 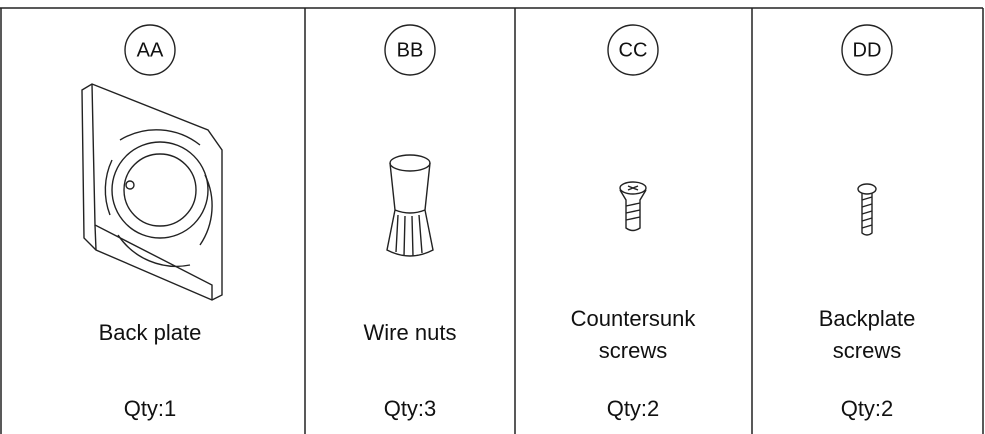 I want to click on part-qty: Qty:3, so click(x=410, y=408).